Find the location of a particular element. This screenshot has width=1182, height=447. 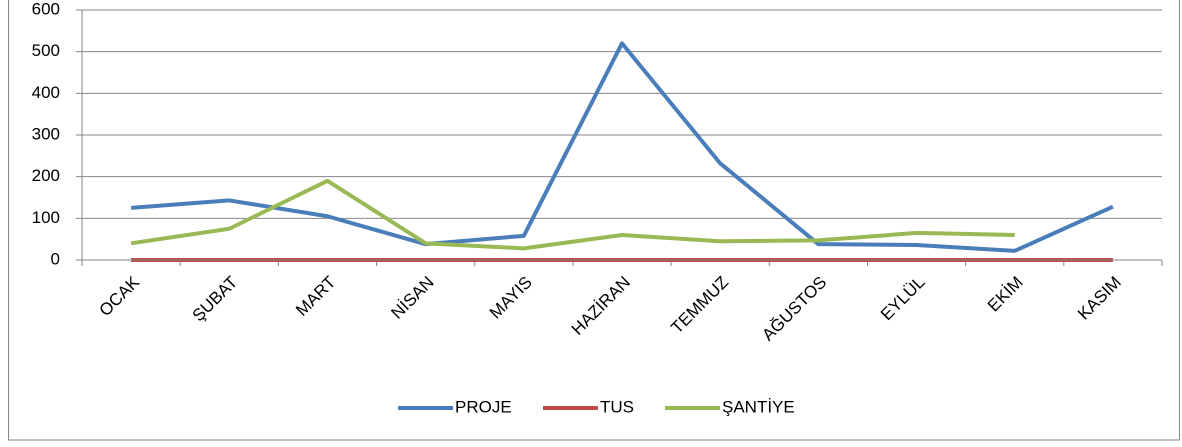

legend-label: TUS is located at coordinates (617, 406).